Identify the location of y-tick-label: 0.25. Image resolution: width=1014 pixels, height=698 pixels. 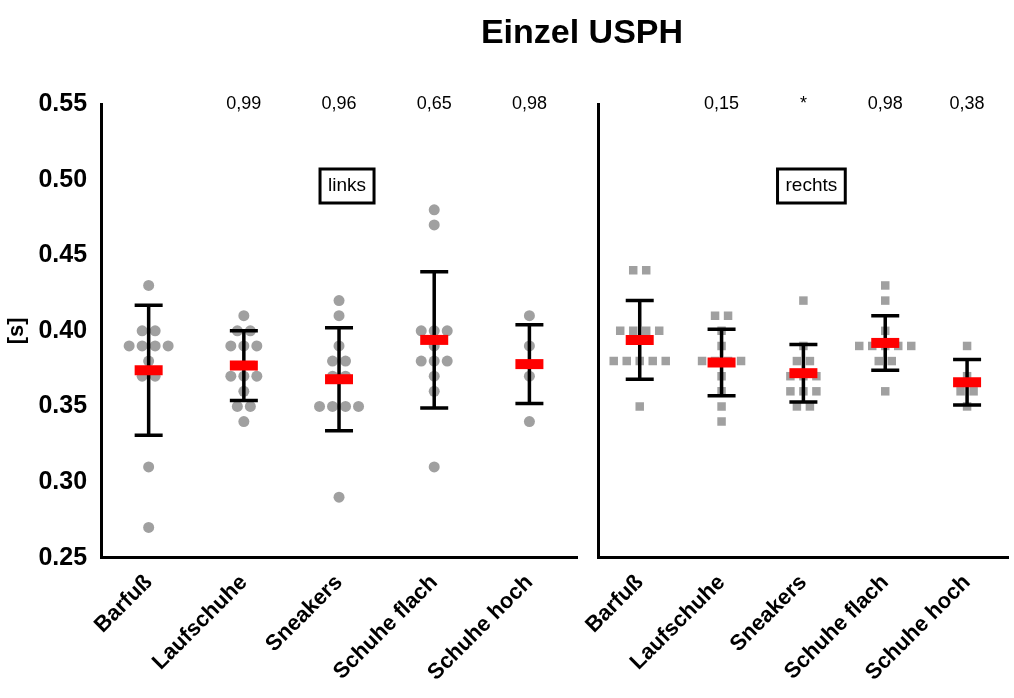
(63, 555).